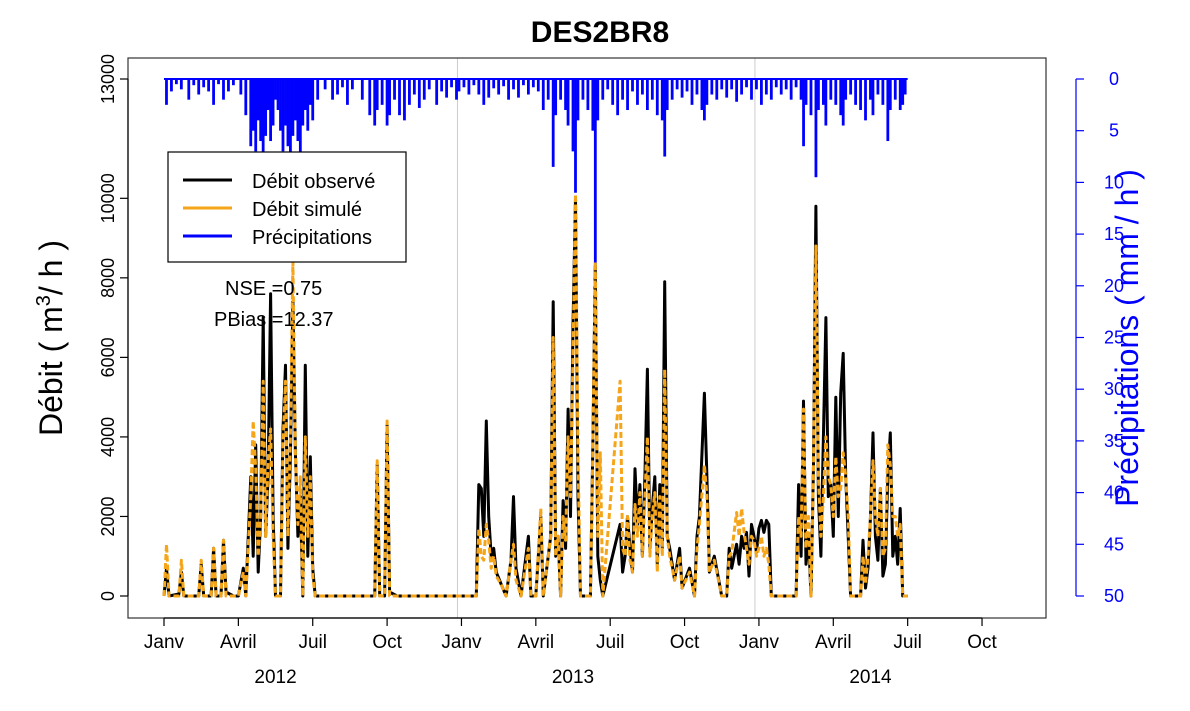 The width and height of the screenshot is (1190, 711). Describe the element at coordinates (1114, 338) in the screenshot. I see `right-axis-tick-label: 25` at that location.